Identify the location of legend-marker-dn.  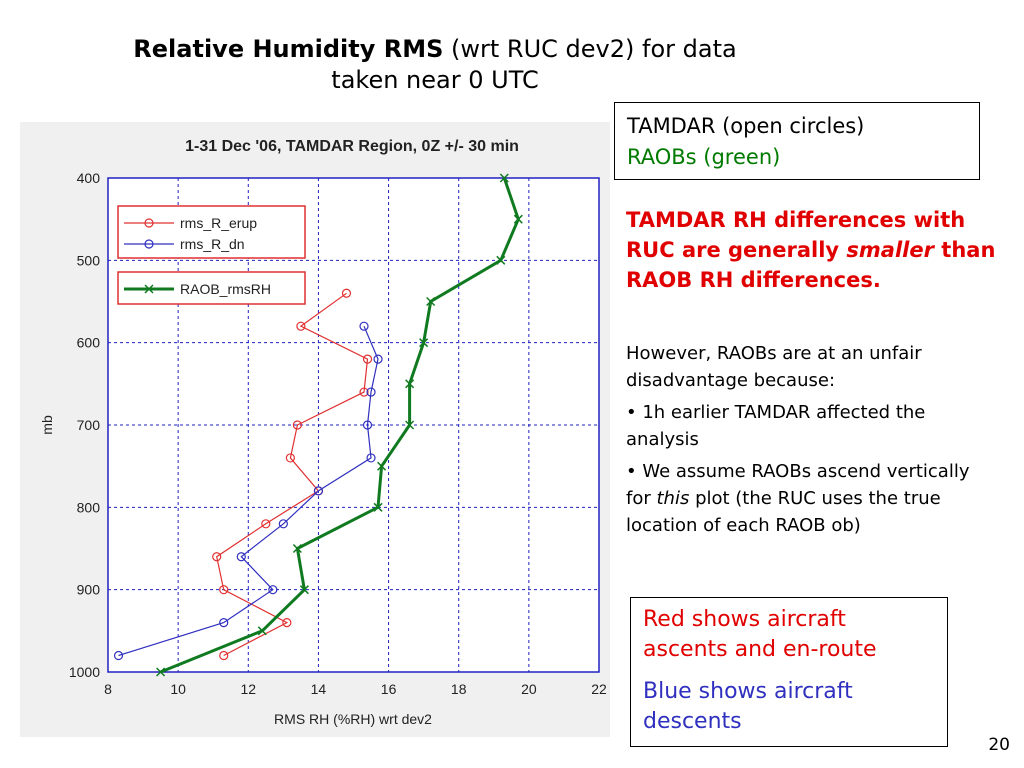
(149, 244).